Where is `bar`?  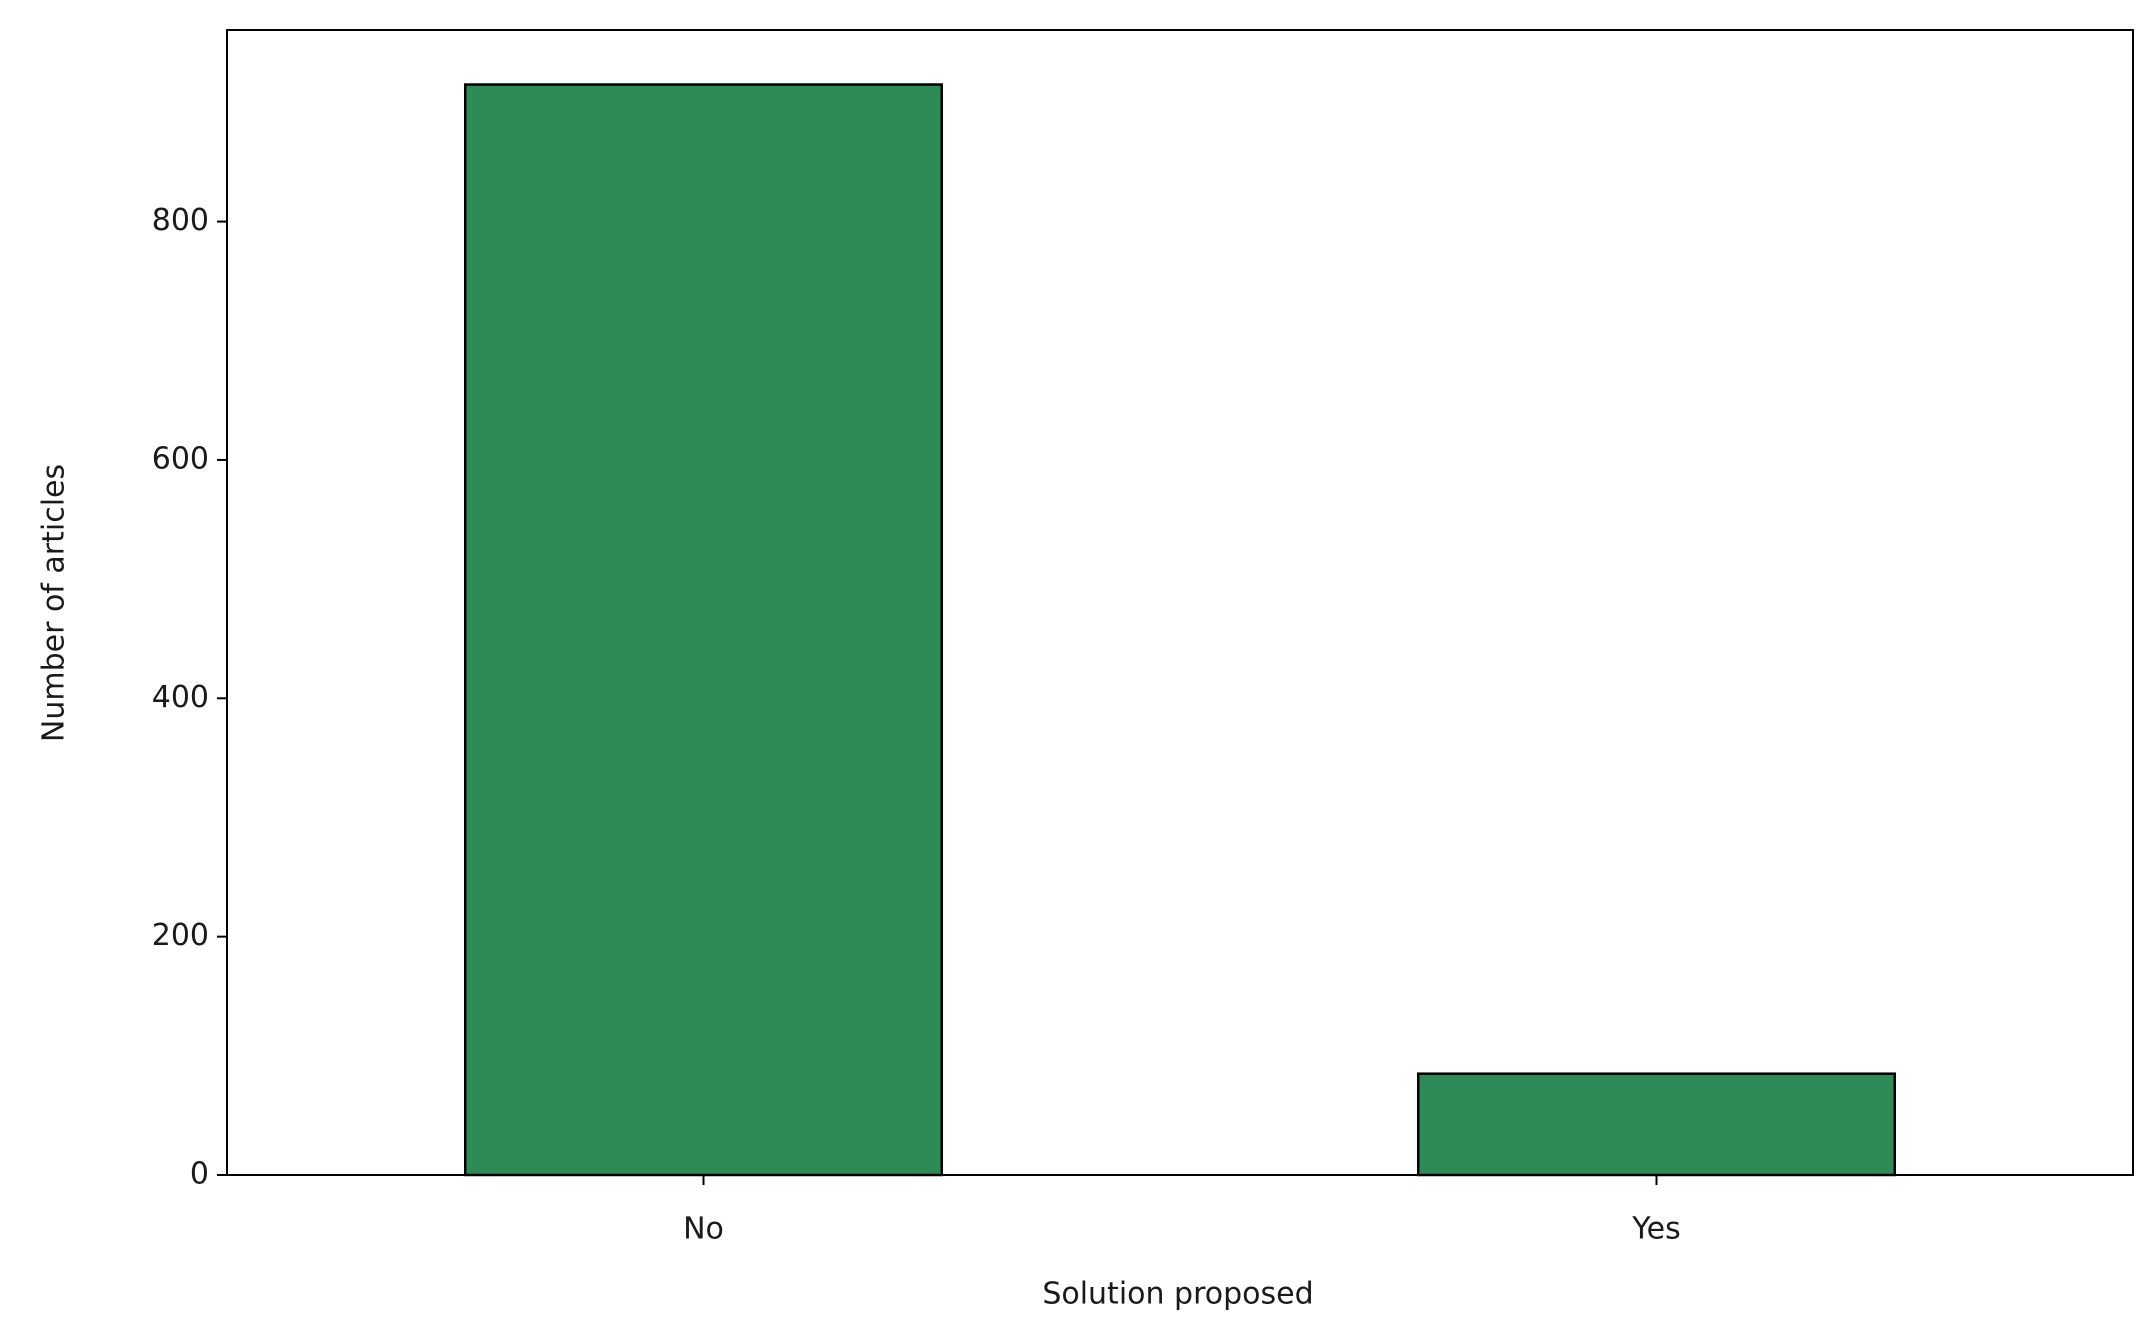 bar is located at coordinates (1656, 1124).